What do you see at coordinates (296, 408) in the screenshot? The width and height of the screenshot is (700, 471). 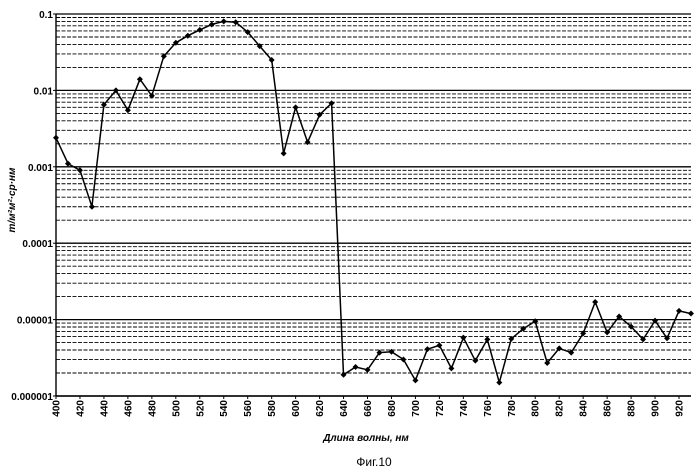 I see `x-tick-label: 600` at bounding box center [296, 408].